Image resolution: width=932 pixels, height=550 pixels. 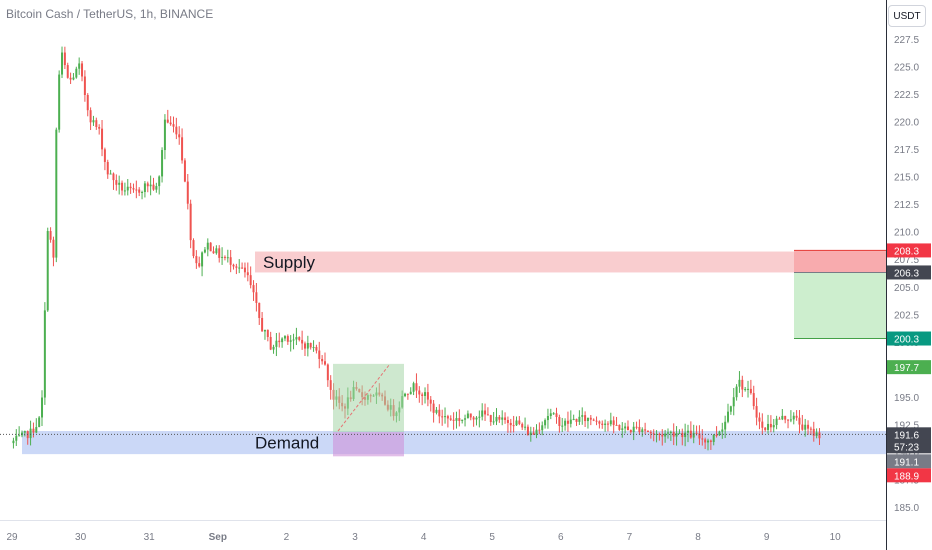 I want to click on price-badge-label: 200.3, so click(x=906, y=340).